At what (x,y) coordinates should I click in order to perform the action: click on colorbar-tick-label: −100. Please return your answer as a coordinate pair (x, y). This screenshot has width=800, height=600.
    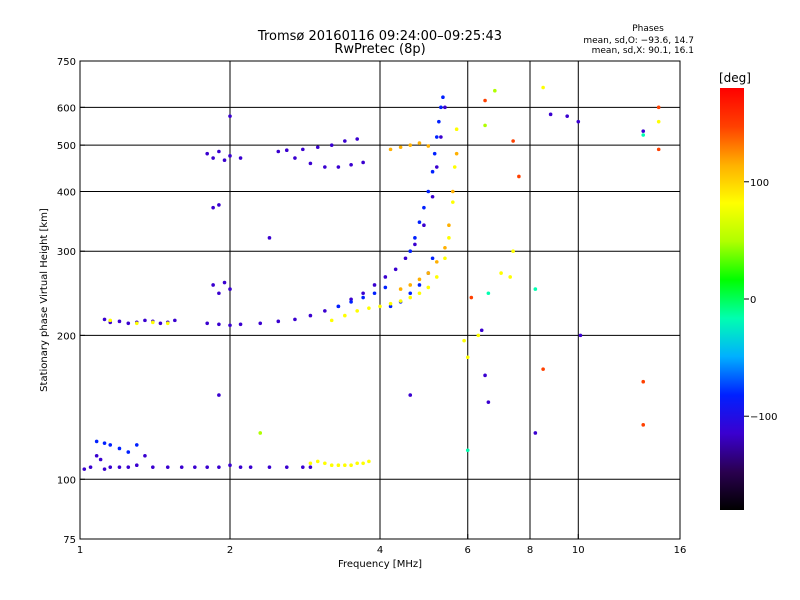
    Looking at the image, I should click on (763, 417).